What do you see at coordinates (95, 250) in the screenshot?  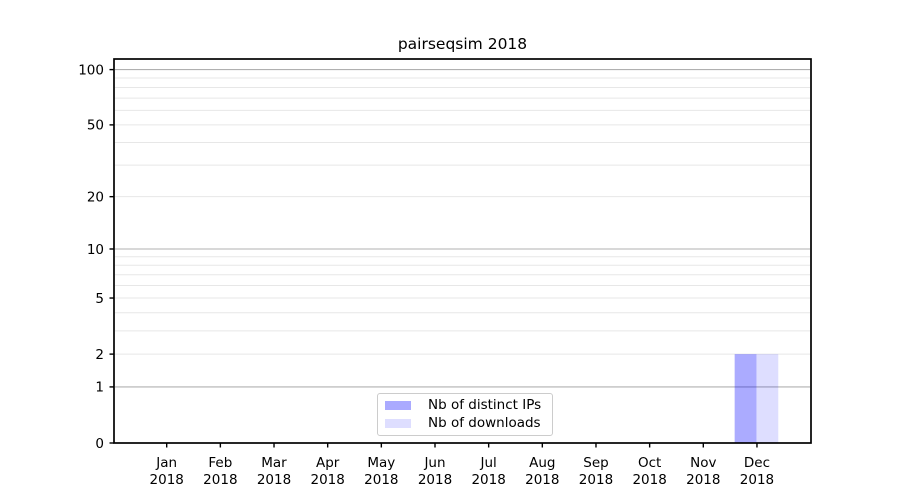 I see `y-tick-label: 10` at bounding box center [95, 250].